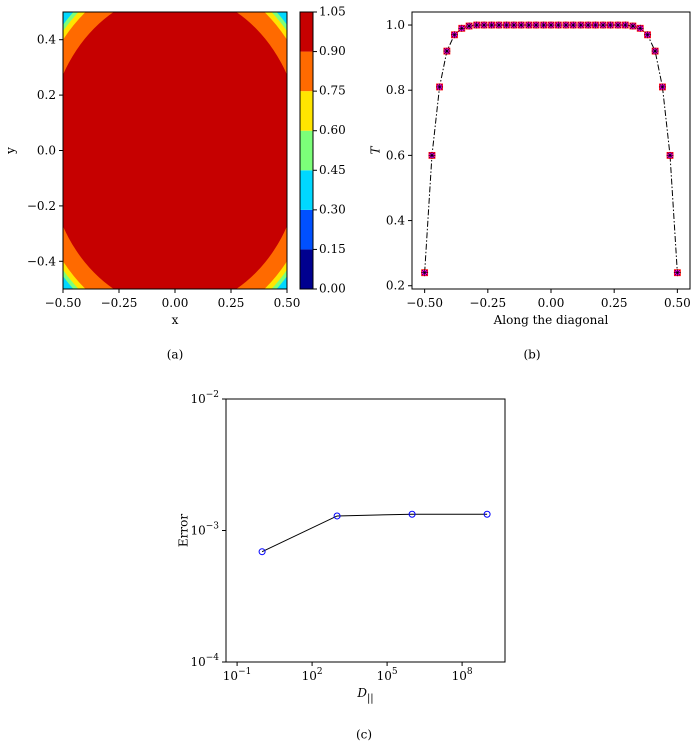 The image size is (699, 752). I want to click on tick-label-exponent: −3, so click(213, 526).